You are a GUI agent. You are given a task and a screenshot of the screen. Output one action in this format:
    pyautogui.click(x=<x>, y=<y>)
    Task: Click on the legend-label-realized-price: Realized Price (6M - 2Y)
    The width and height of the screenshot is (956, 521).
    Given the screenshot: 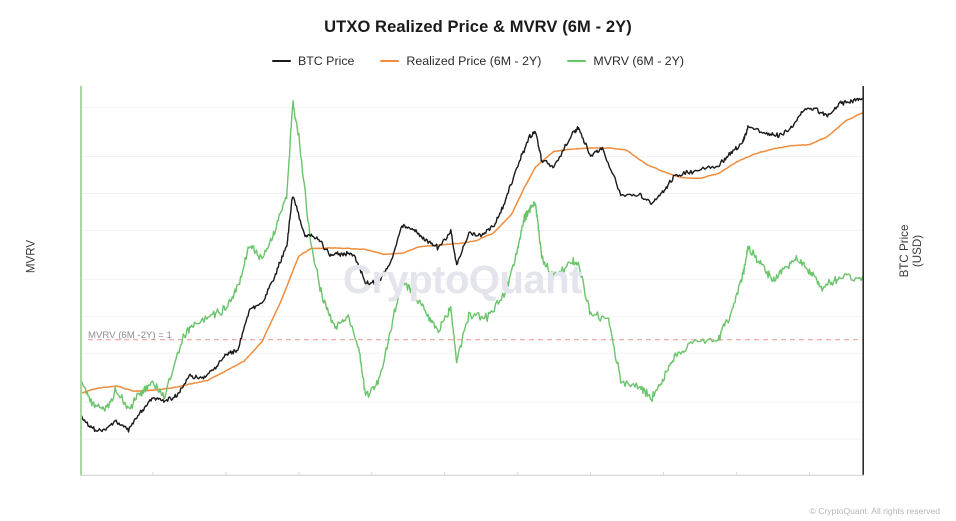 What is the action you would take?
    pyautogui.click(x=474, y=61)
    